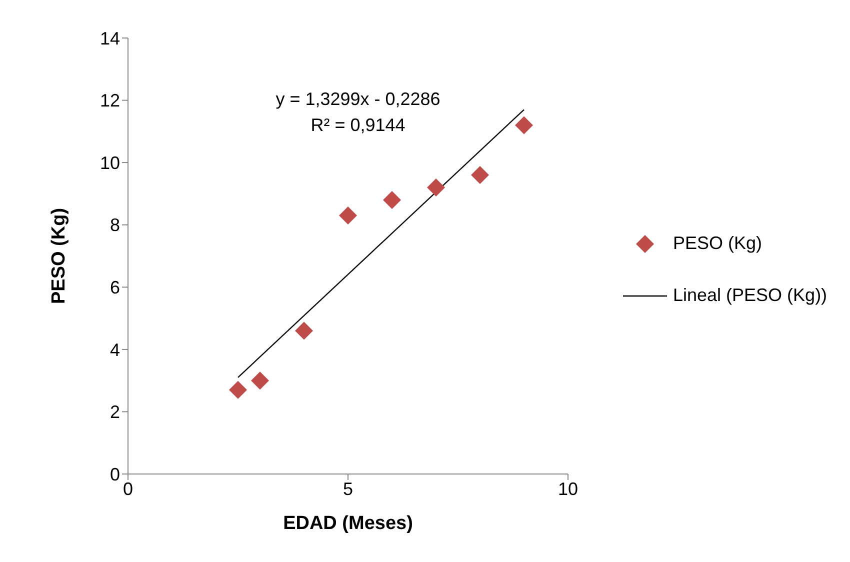 The image size is (850, 562). Describe the element at coordinates (358, 99) in the screenshot. I see `annotation: y = 1,3299x - 0,2286` at that location.